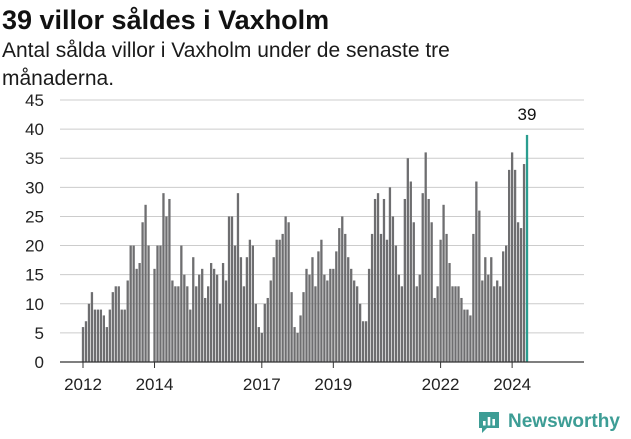  What do you see at coordinates (155, 384) in the screenshot?
I see `x-tick-label: 2014` at bounding box center [155, 384].